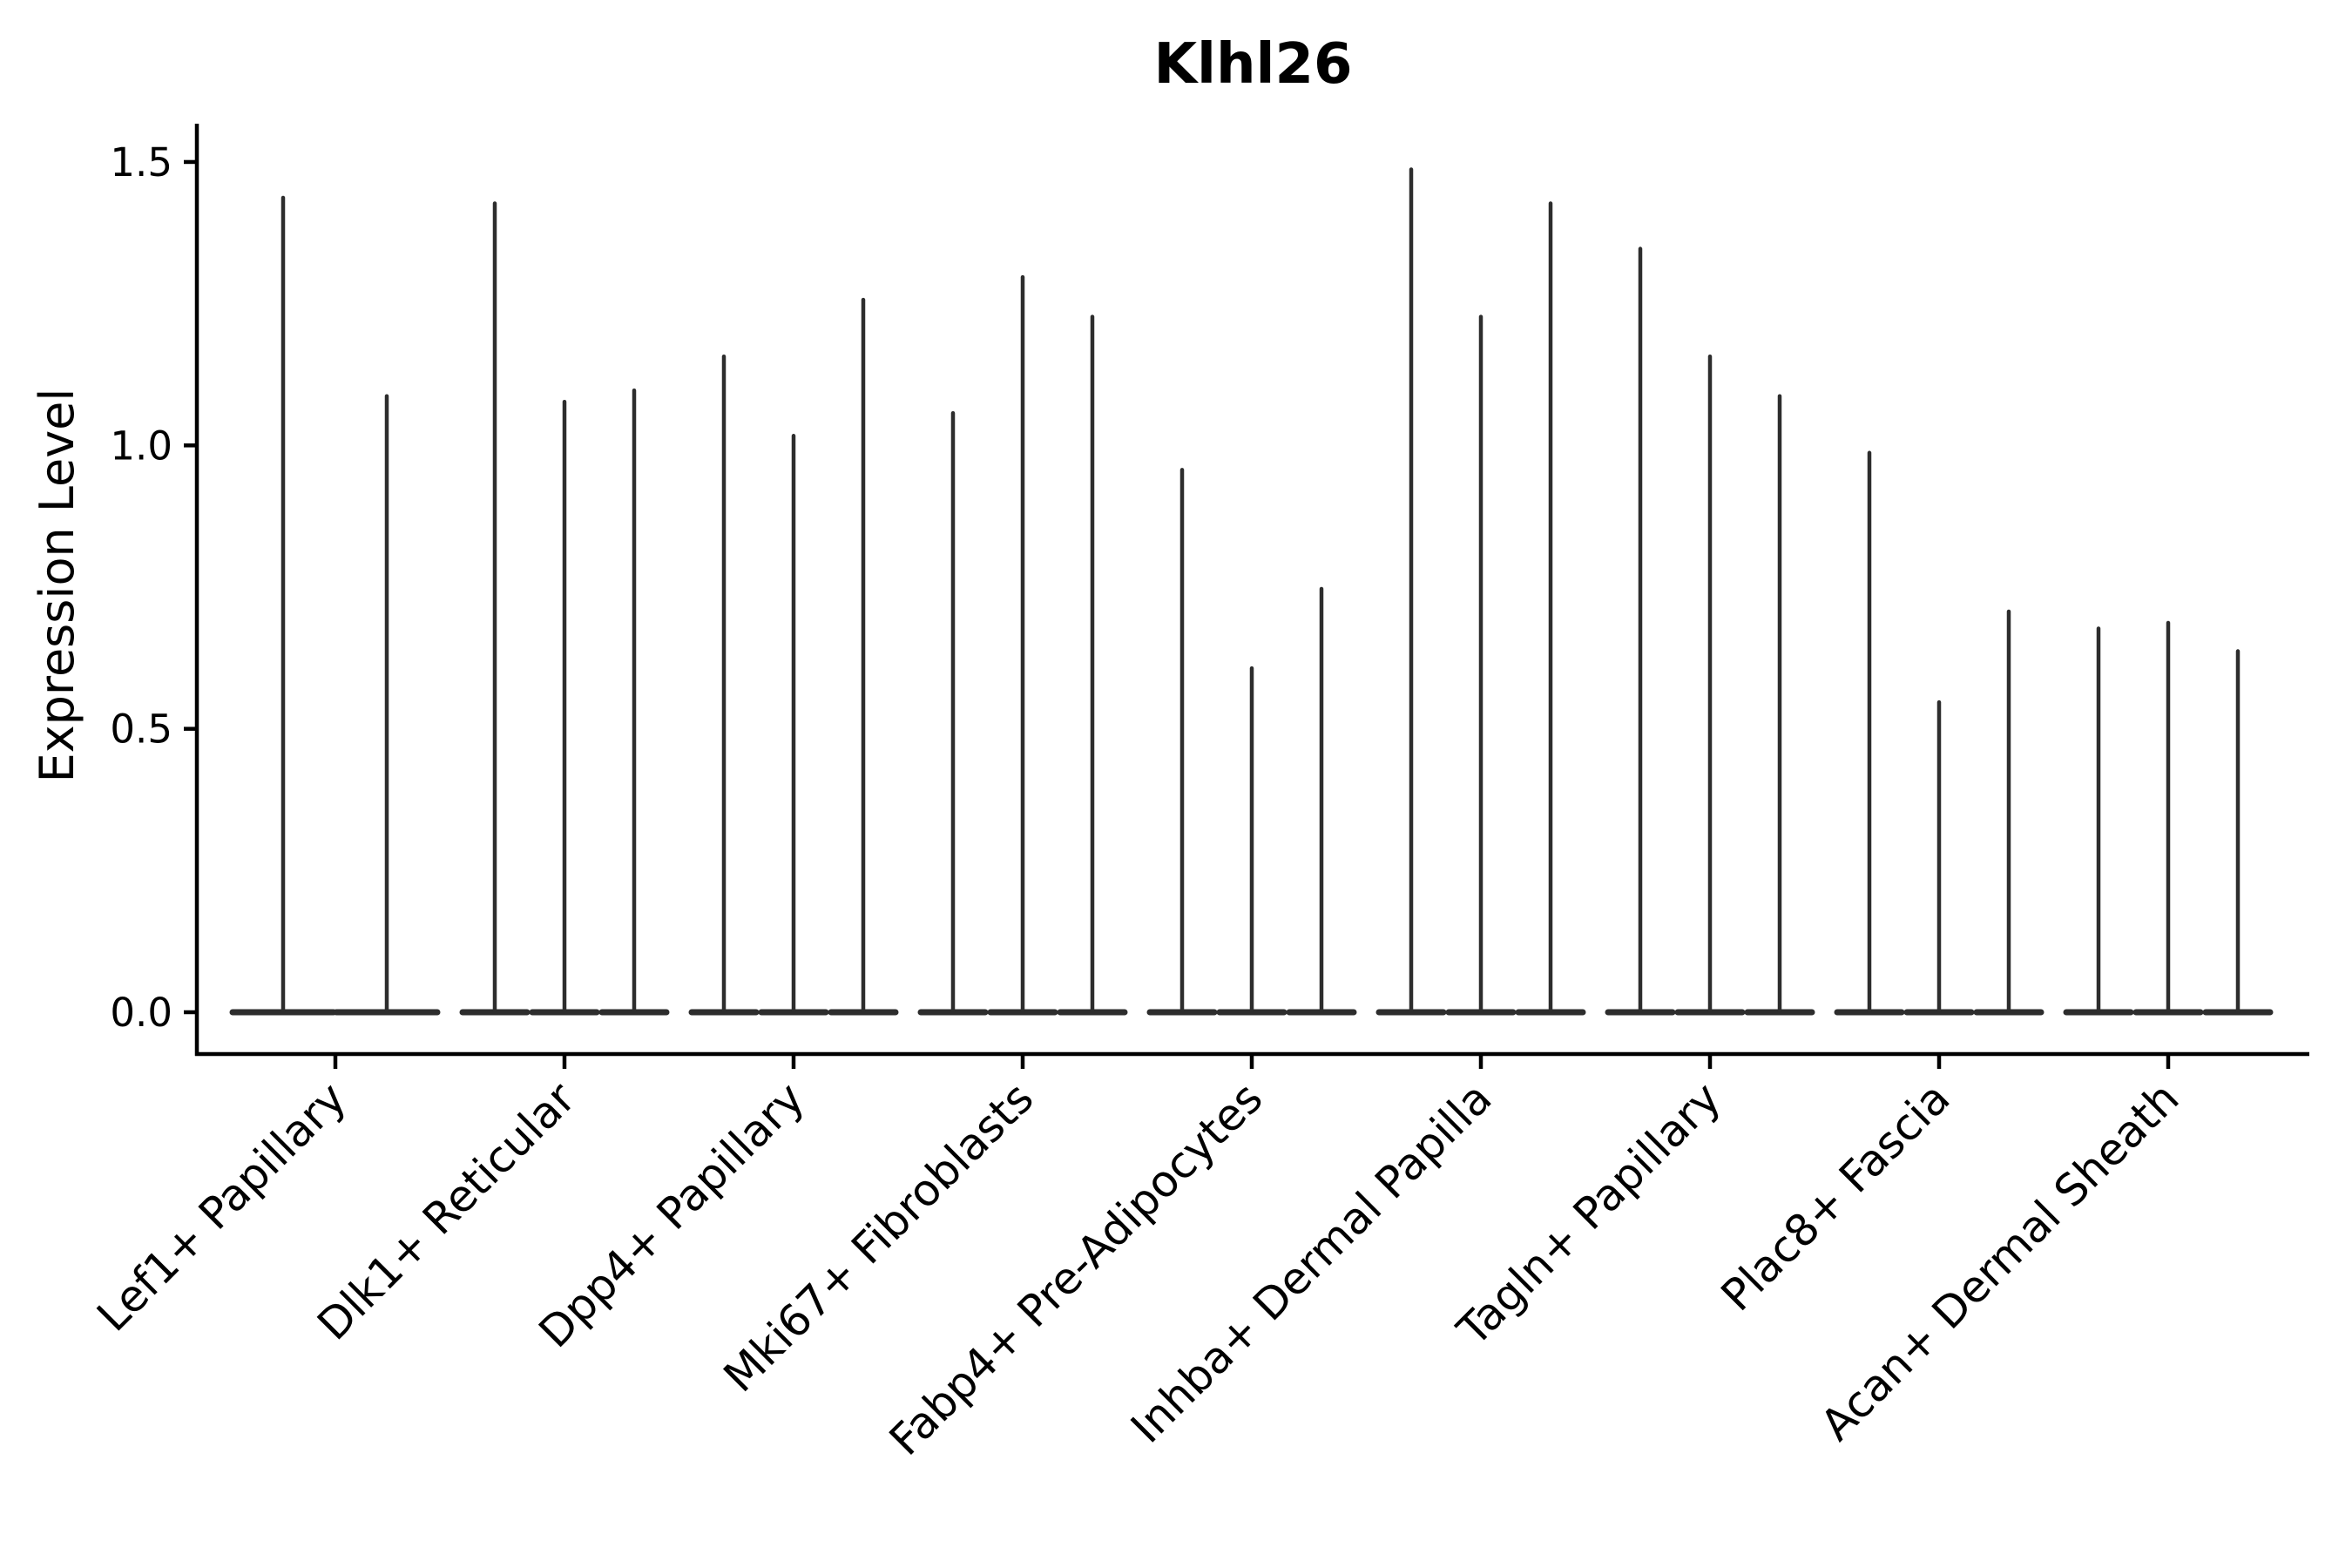 The width and height of the screenshot is (2352, 1568). What do you see at coordinates (221, 1206) in the screenshot?
I see `x-category-label: Lef1+ Papillary` at bounding box center [221, 1206].